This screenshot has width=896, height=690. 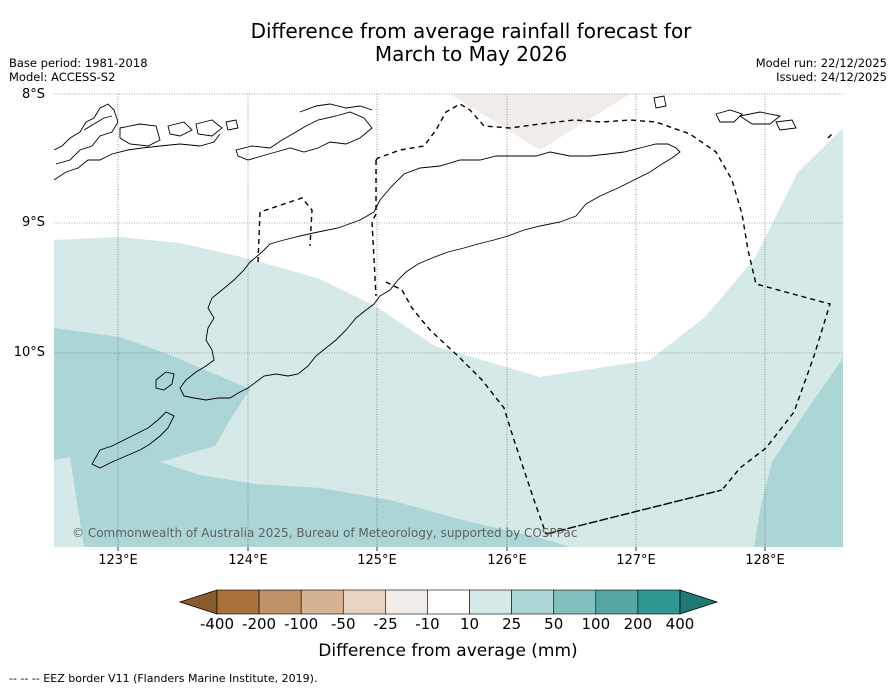 What do you see at coordinates (374, 228) in the screenshot?
I see `eez-line-mid` at bounding box center [374, 228].